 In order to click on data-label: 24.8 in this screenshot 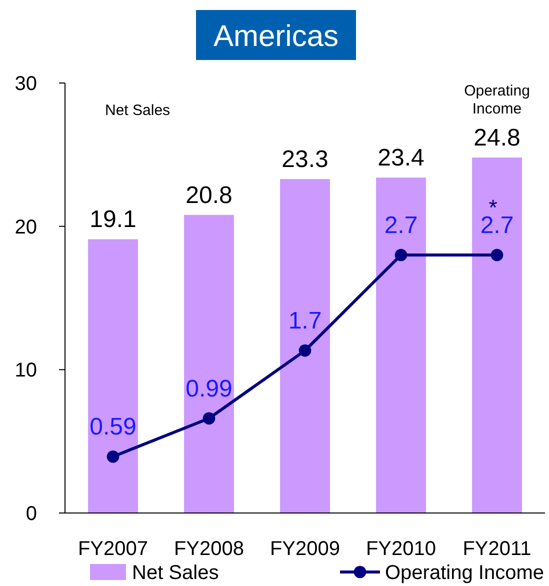, I will do `click(497, 138)`.